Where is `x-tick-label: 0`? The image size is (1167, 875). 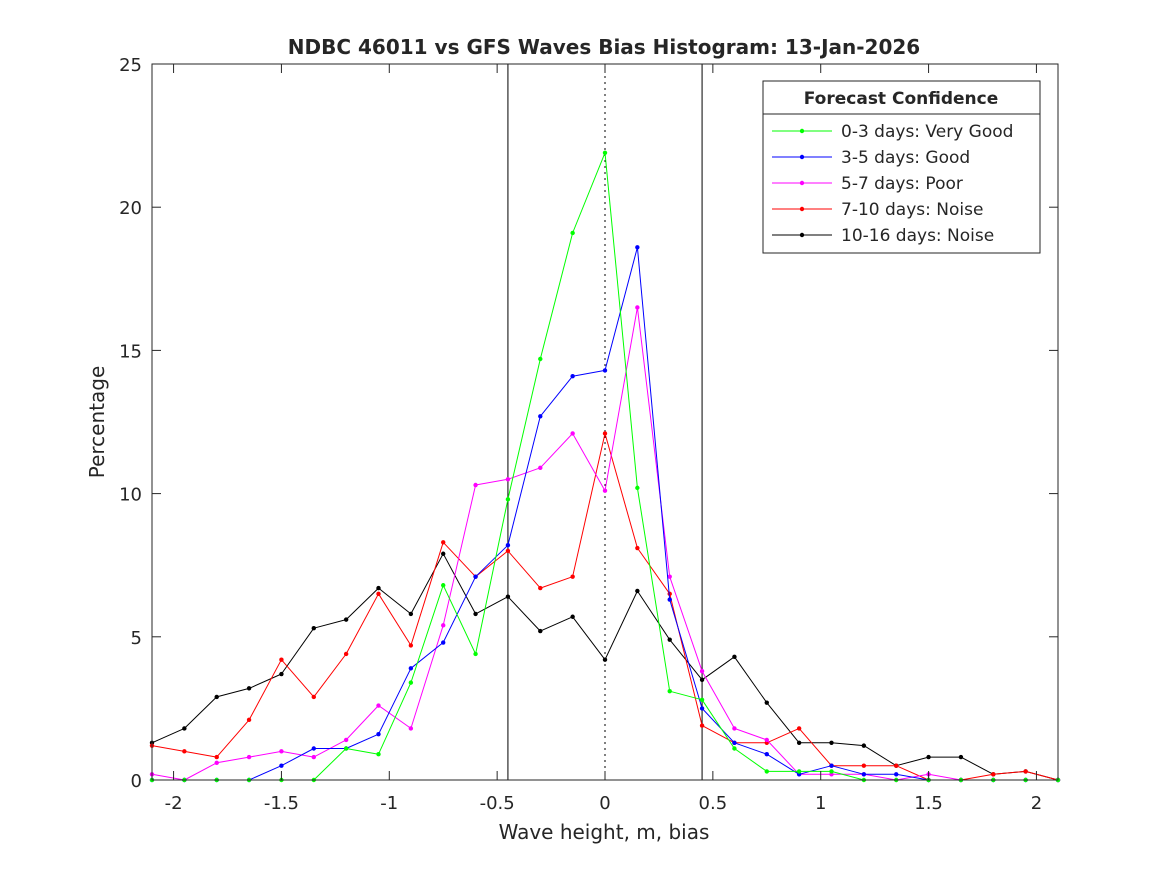
x-tick-label: 0 is located at coordinates (604, 803).